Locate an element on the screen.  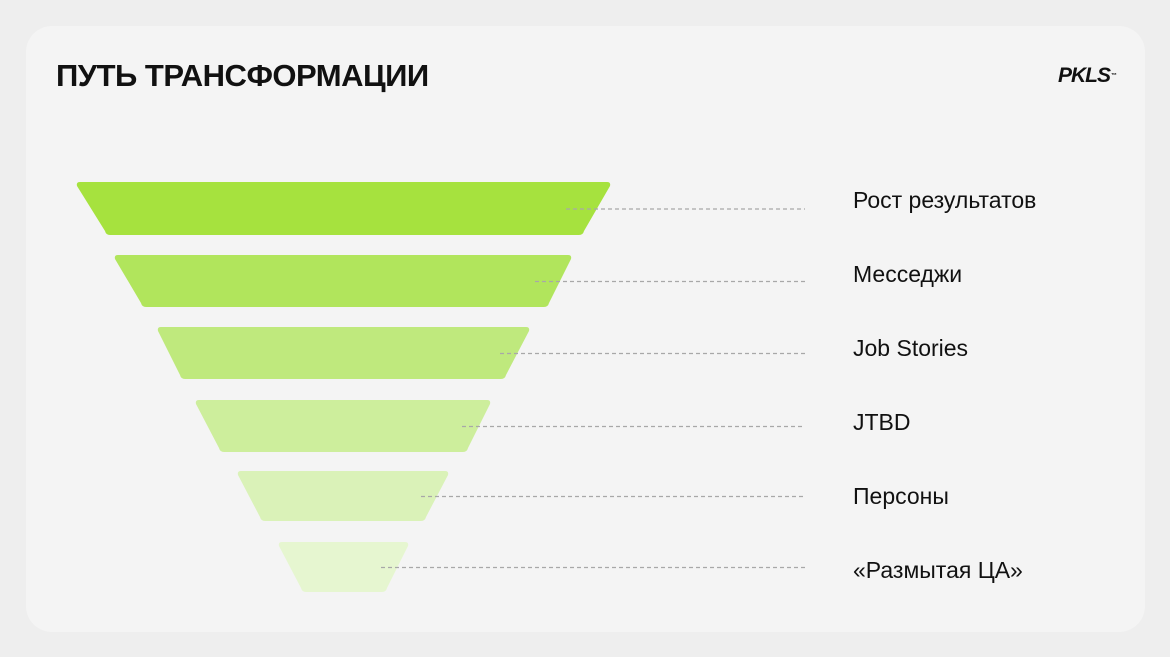
funnel-stage-jtbd is located at coordinates (343, 426).